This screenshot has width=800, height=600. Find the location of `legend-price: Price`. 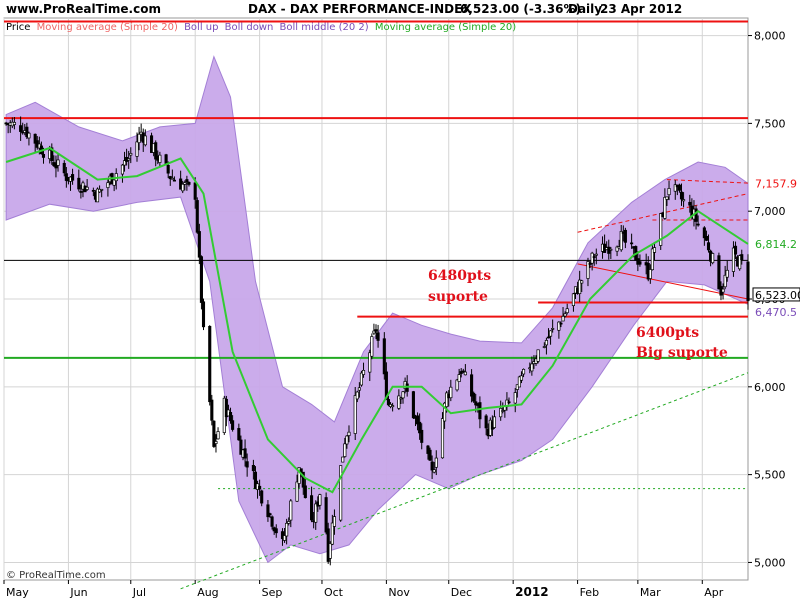

legend-price: Price is located at coordinates (18, 27).